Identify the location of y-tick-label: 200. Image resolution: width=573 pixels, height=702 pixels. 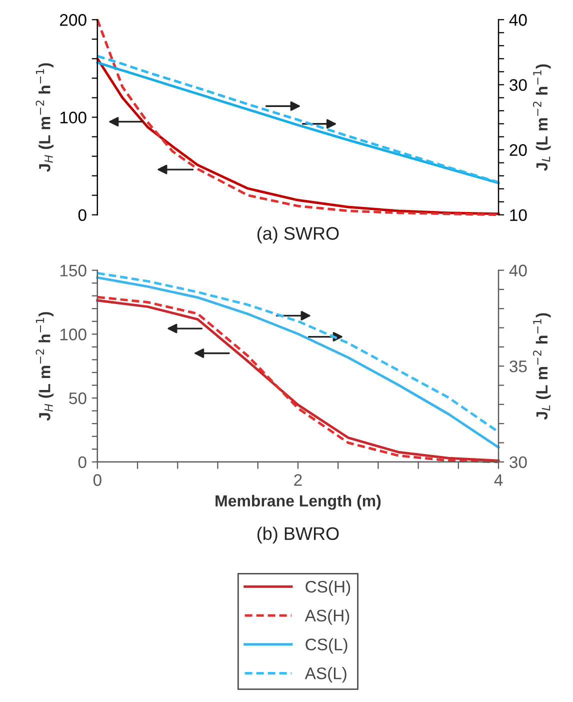
(73, 20).